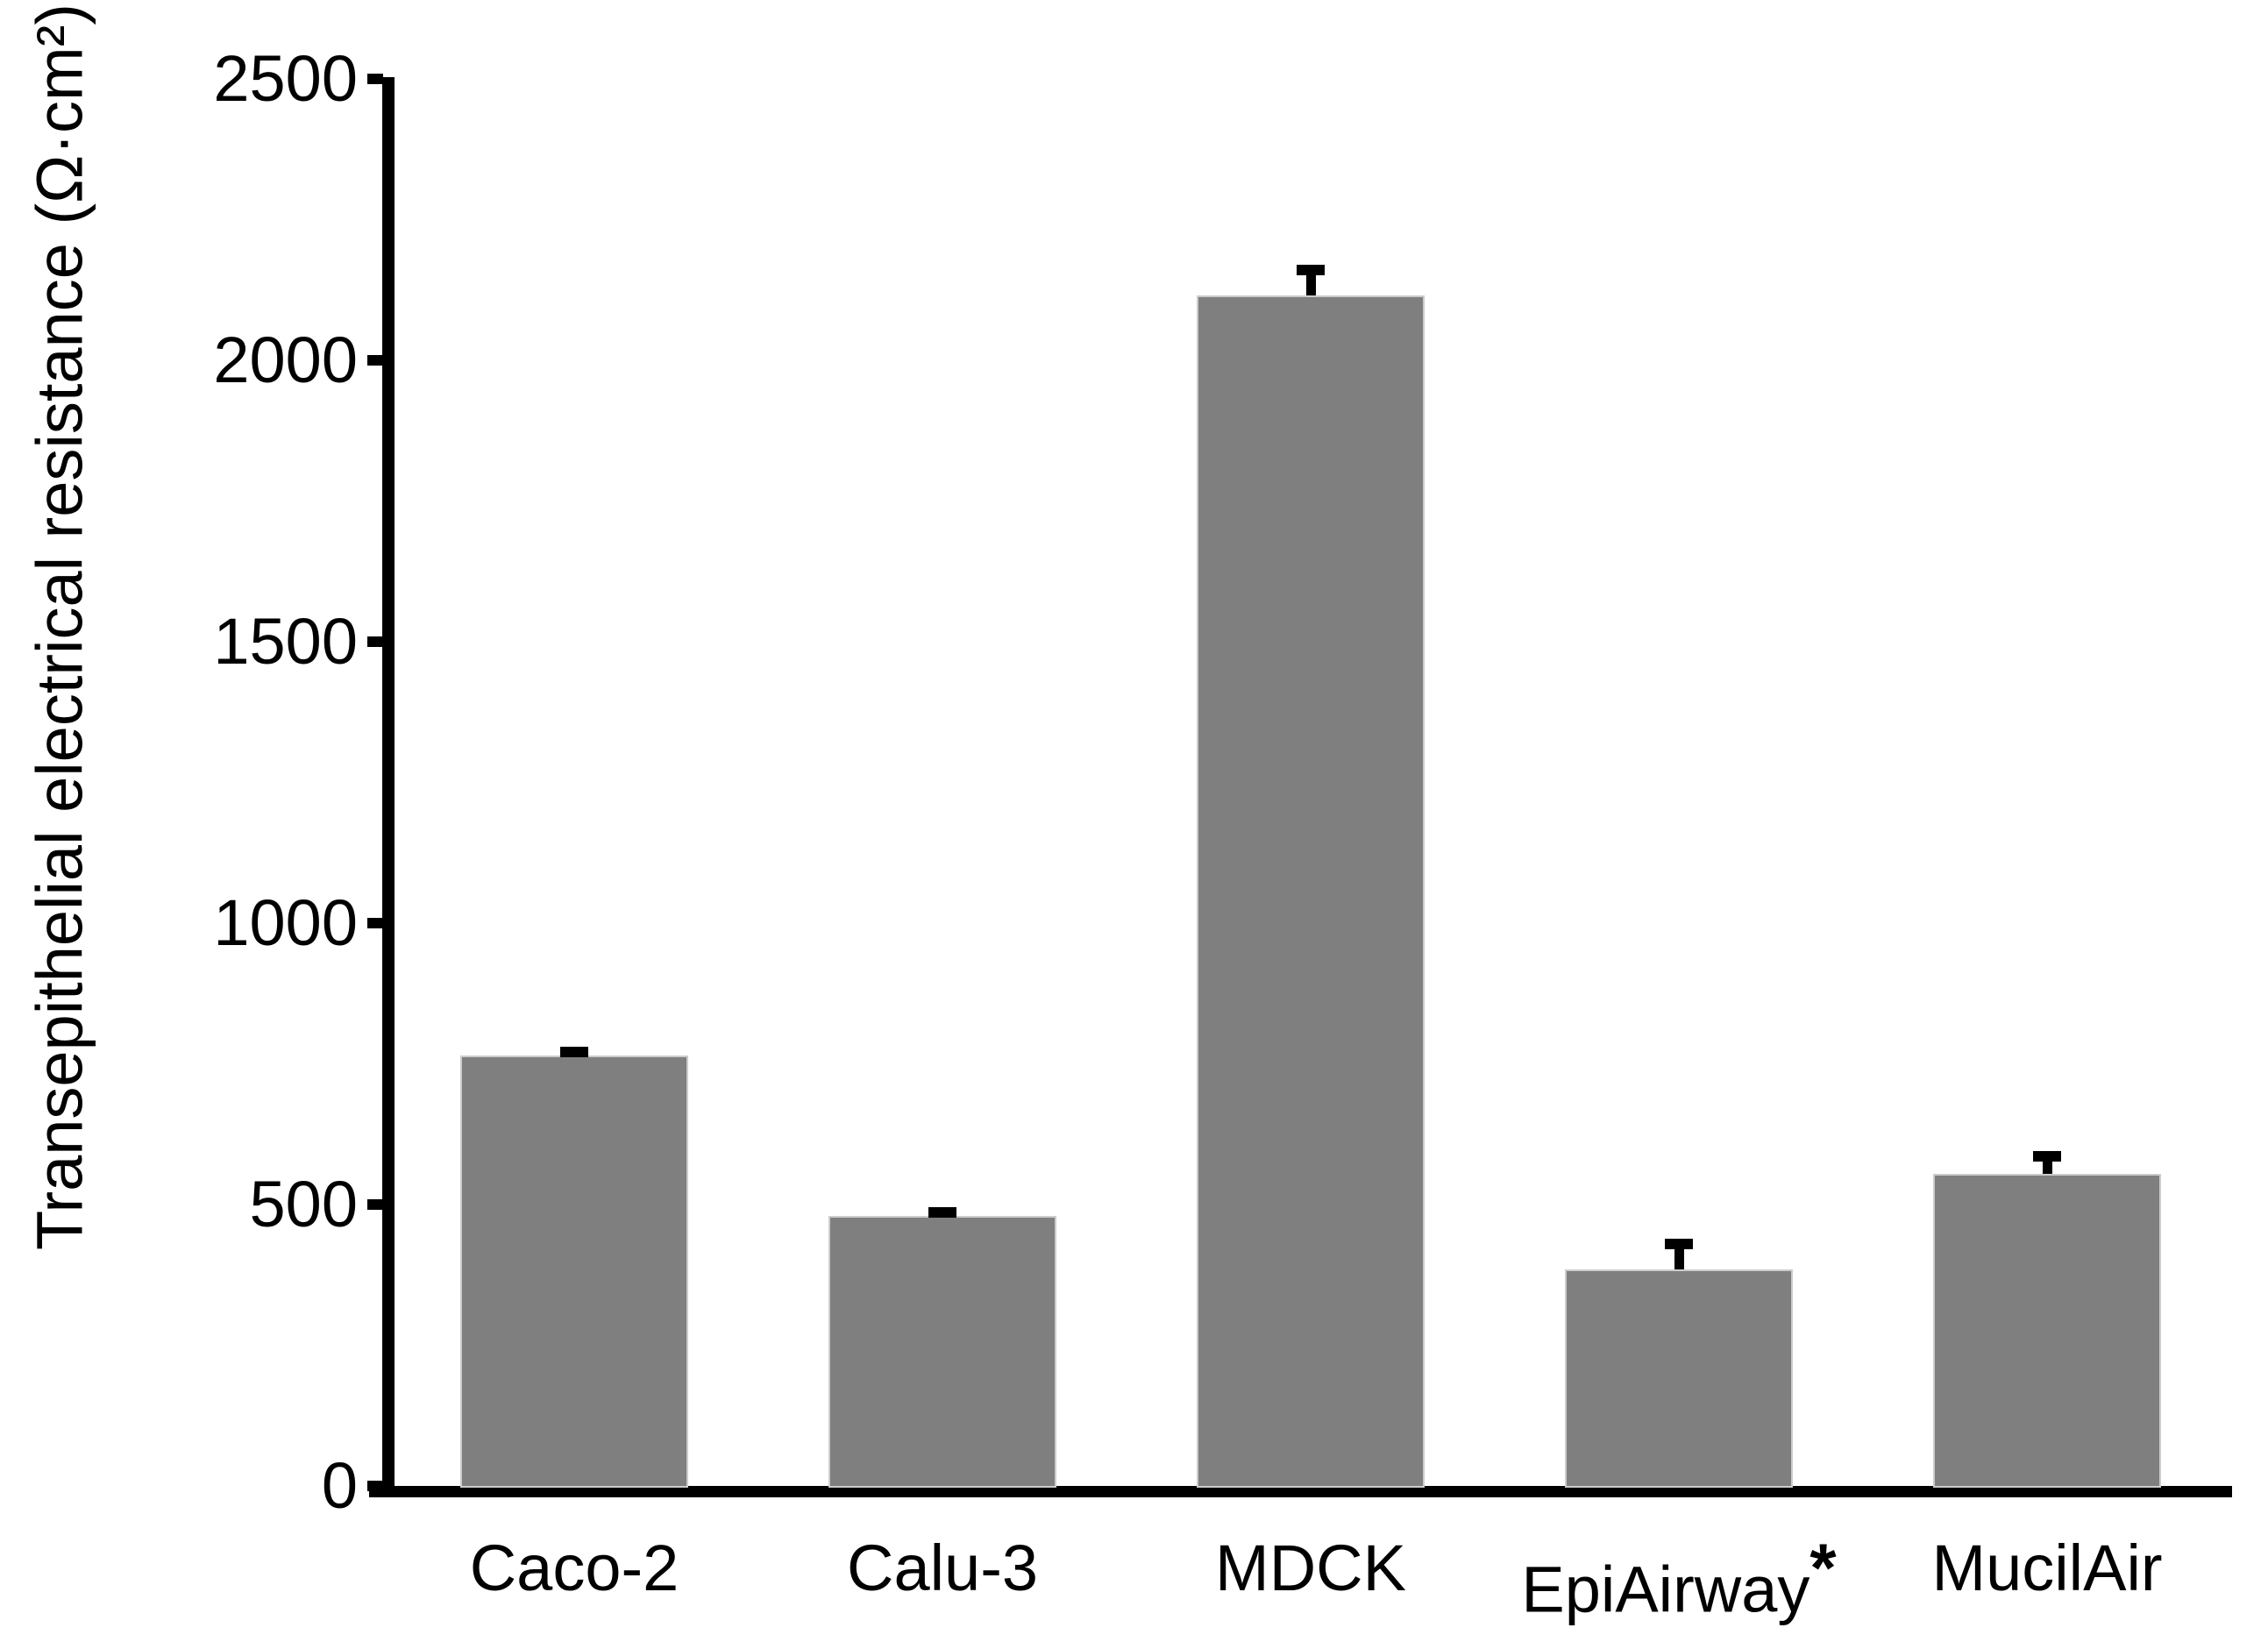  Describe the element at coordinates (2047, 1156) in the screenshot. I see `error-bar-cap-mucilair` at that location.